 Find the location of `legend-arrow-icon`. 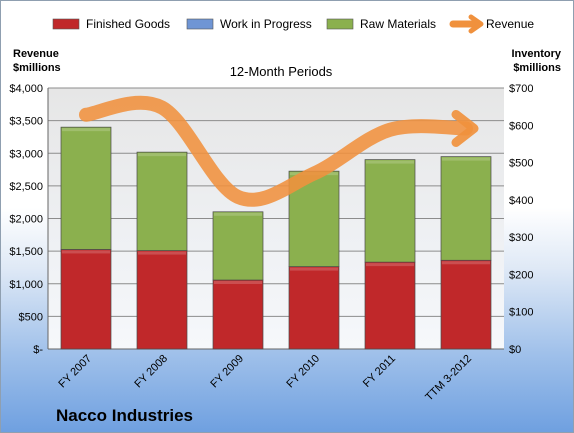

legend-arrow-icon is located at coordinates (476, 24).